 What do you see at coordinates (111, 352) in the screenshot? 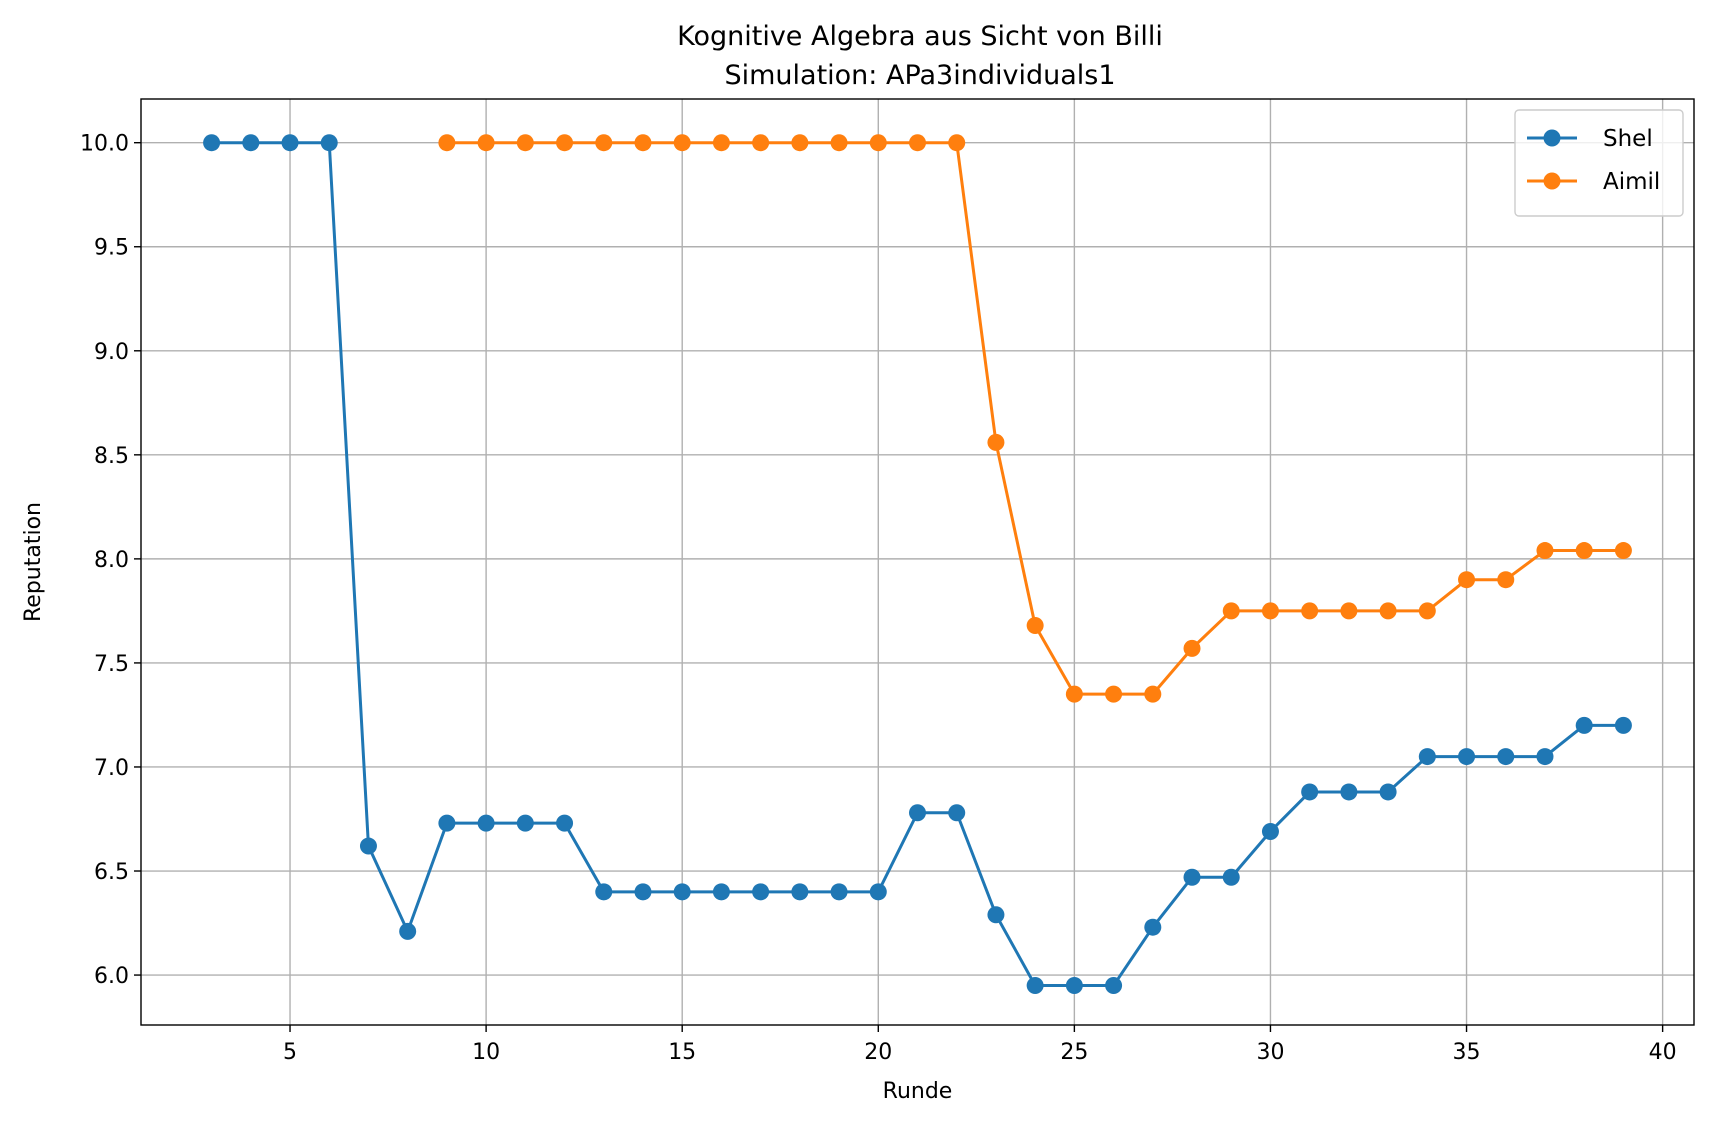
I see `y-tick-label: 9.0` at bounding box center [111, 352].